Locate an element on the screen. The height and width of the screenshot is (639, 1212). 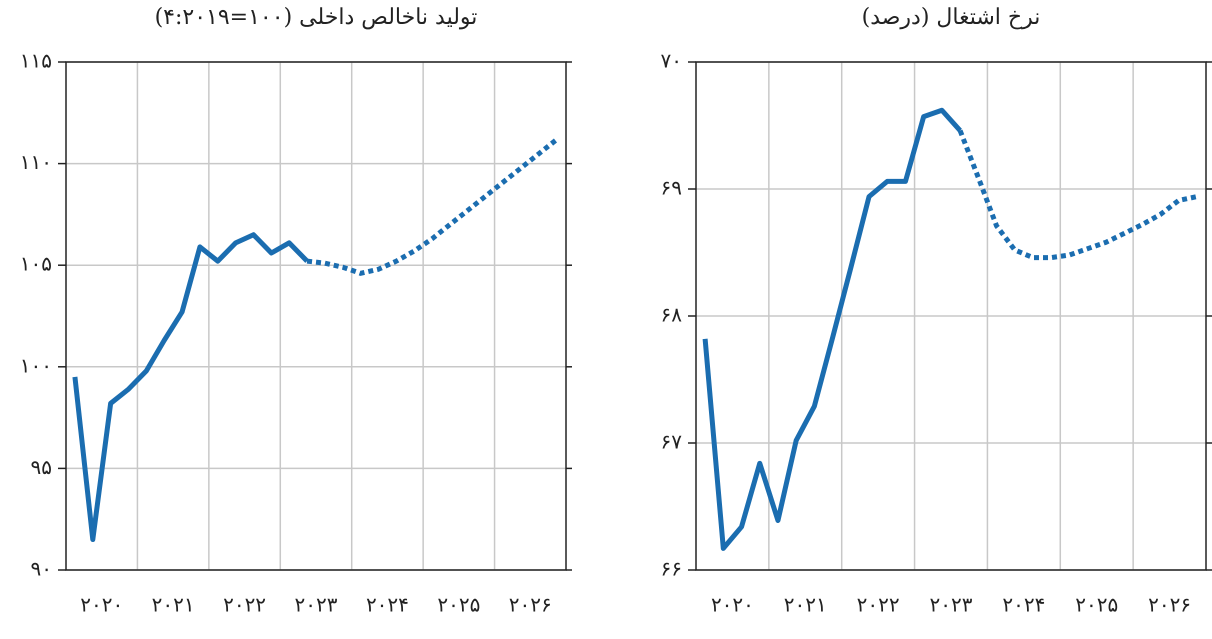
y-tick-label: ۱۱۰ is located at coordinates (36, 162).